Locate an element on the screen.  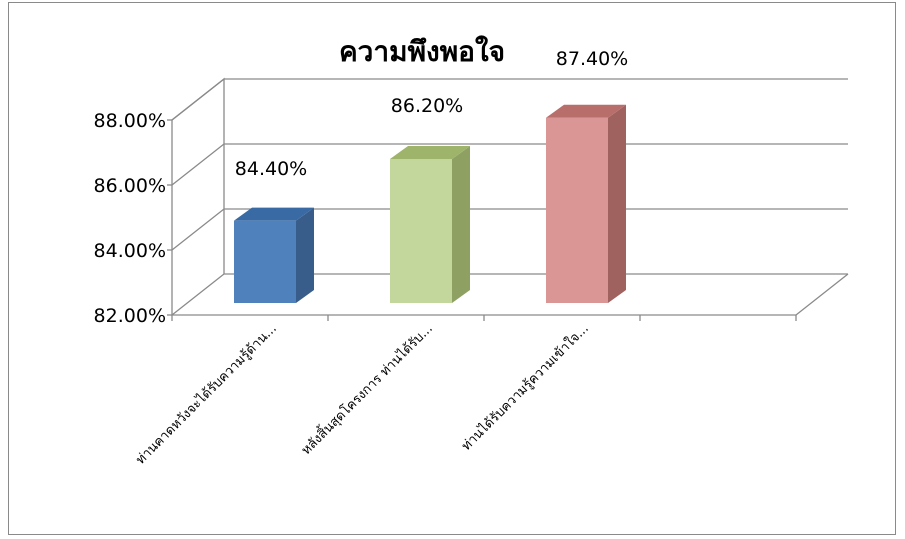
data-labels: 84.40% 86.20% 87.40% is located at coordinates (431, 114).